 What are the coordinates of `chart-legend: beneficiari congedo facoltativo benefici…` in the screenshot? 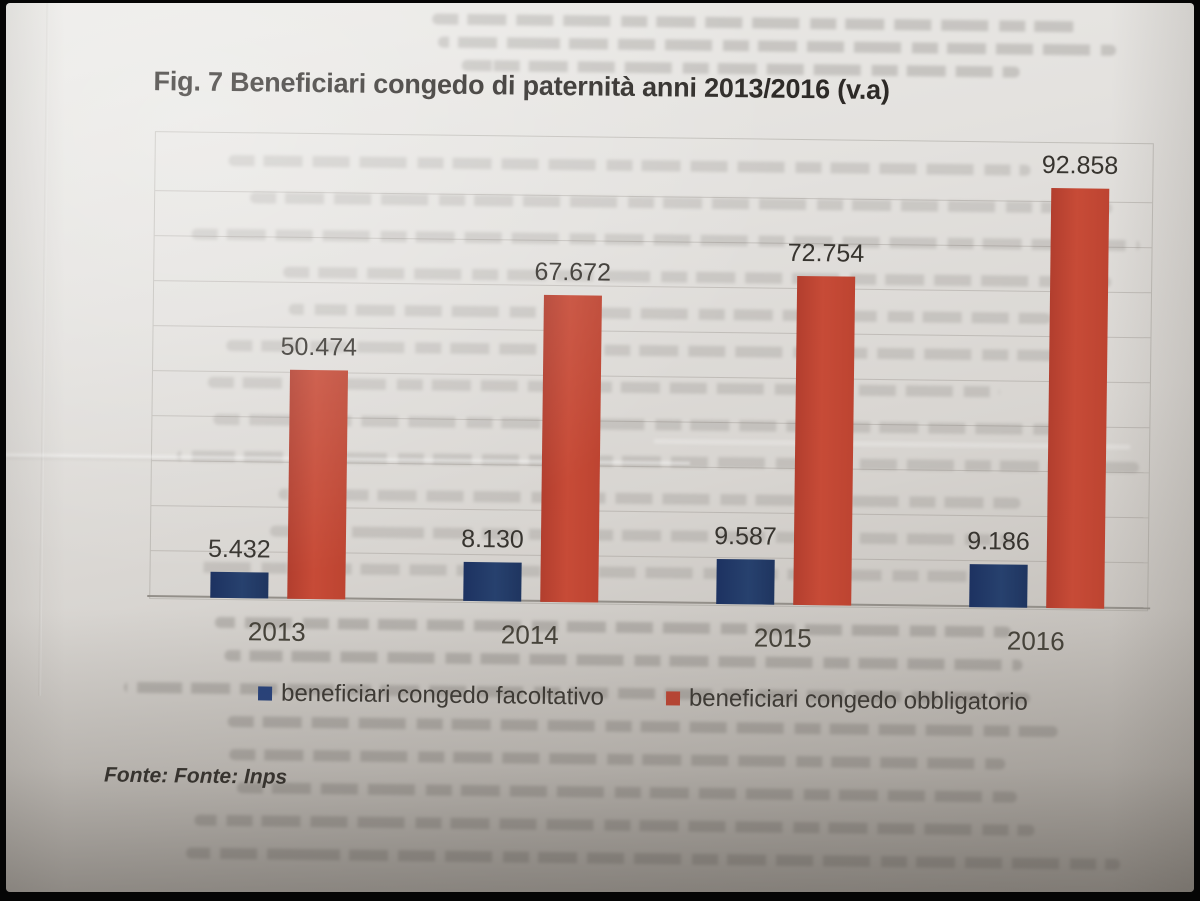 It's located at (646, 698).